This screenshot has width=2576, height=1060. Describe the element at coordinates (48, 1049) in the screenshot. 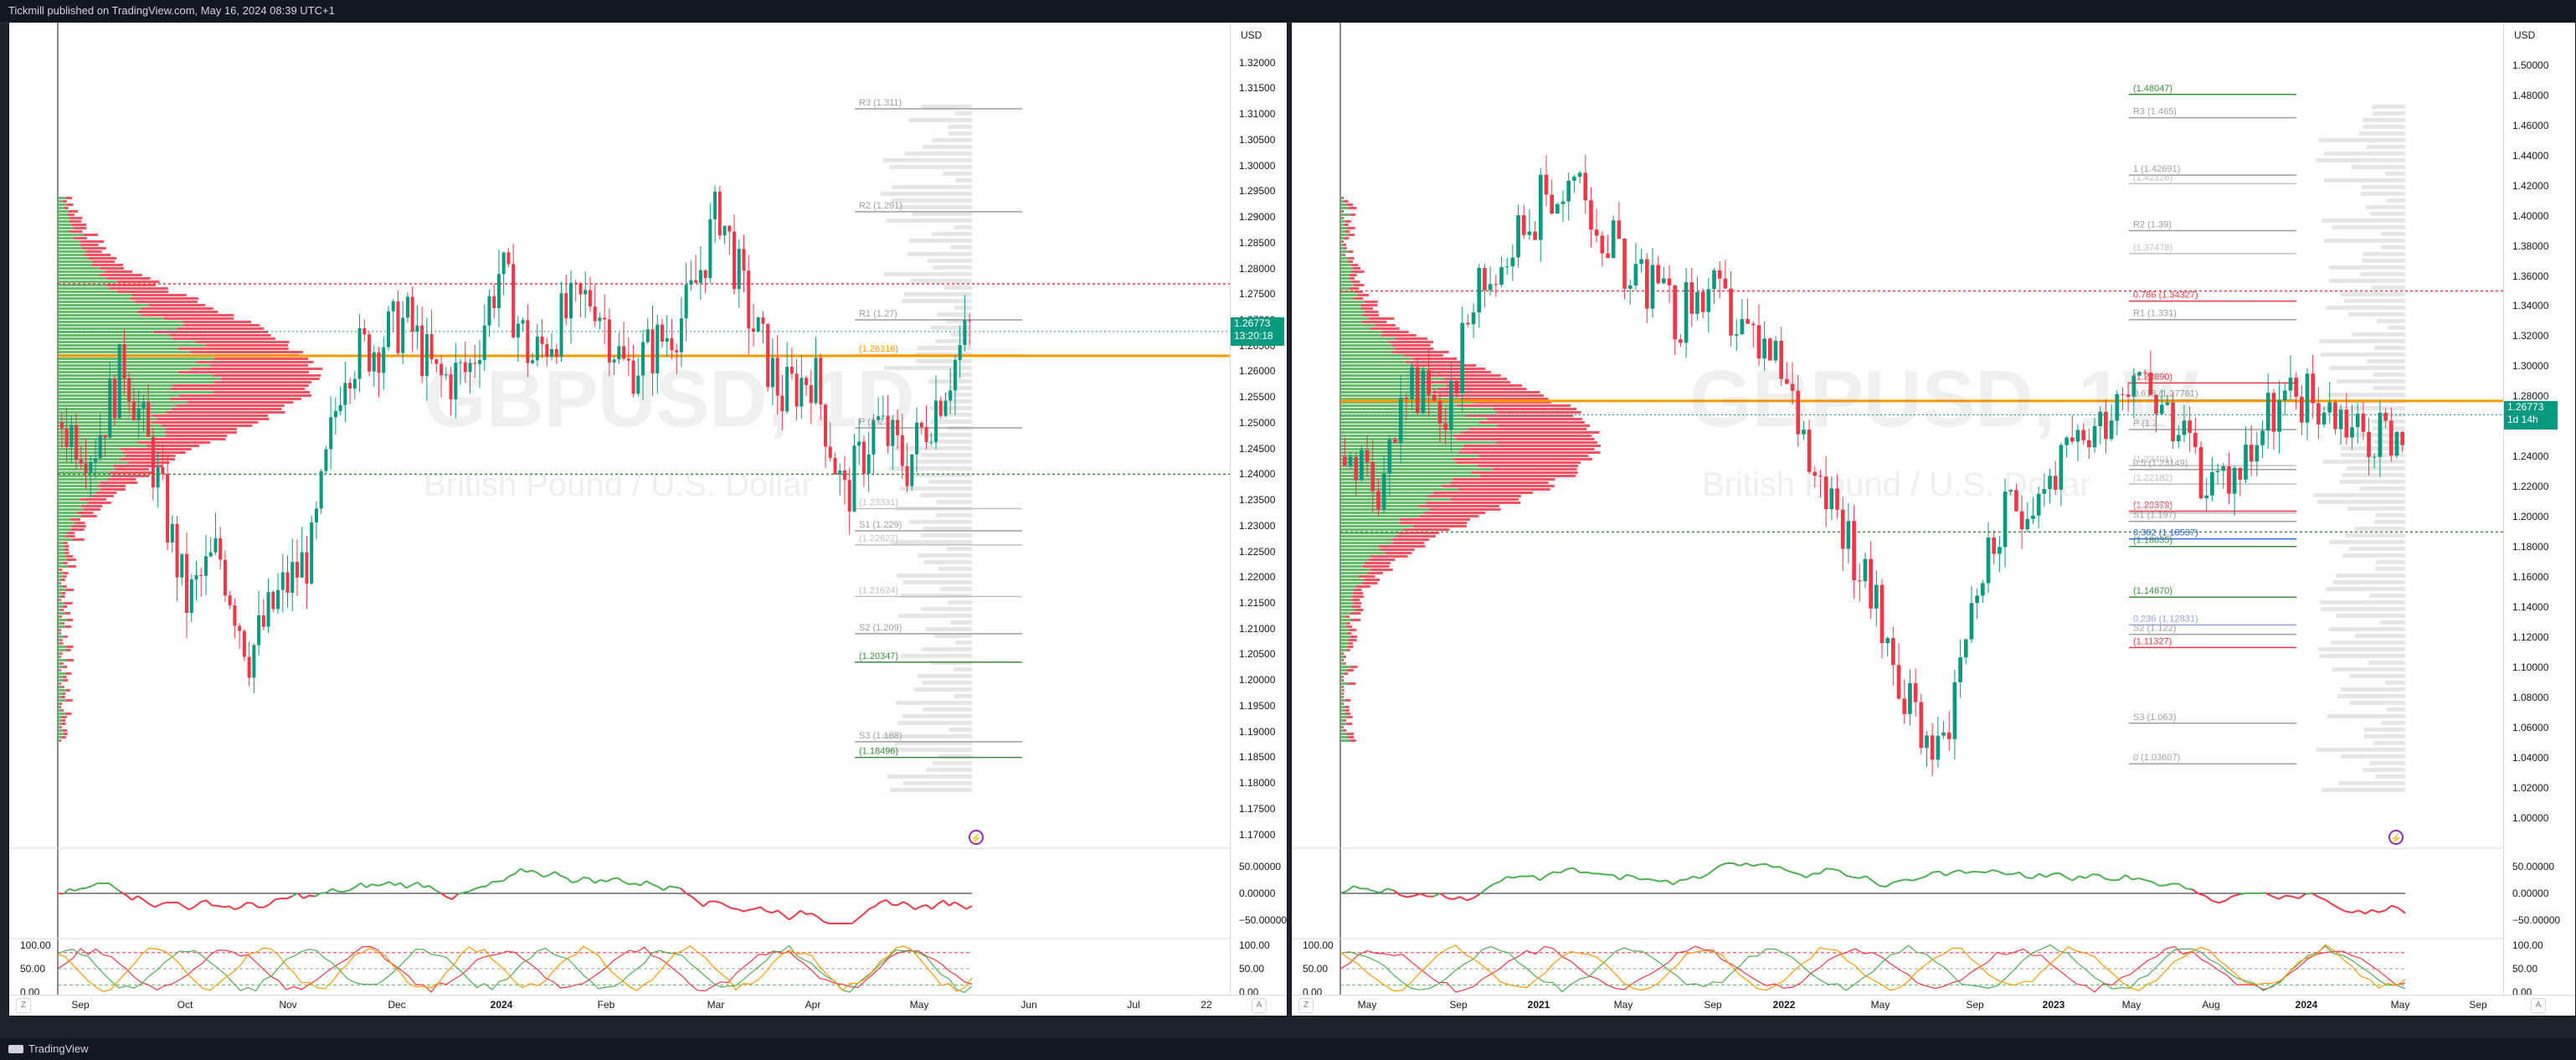

I see `tradingview-logo: TradingView` at that location.